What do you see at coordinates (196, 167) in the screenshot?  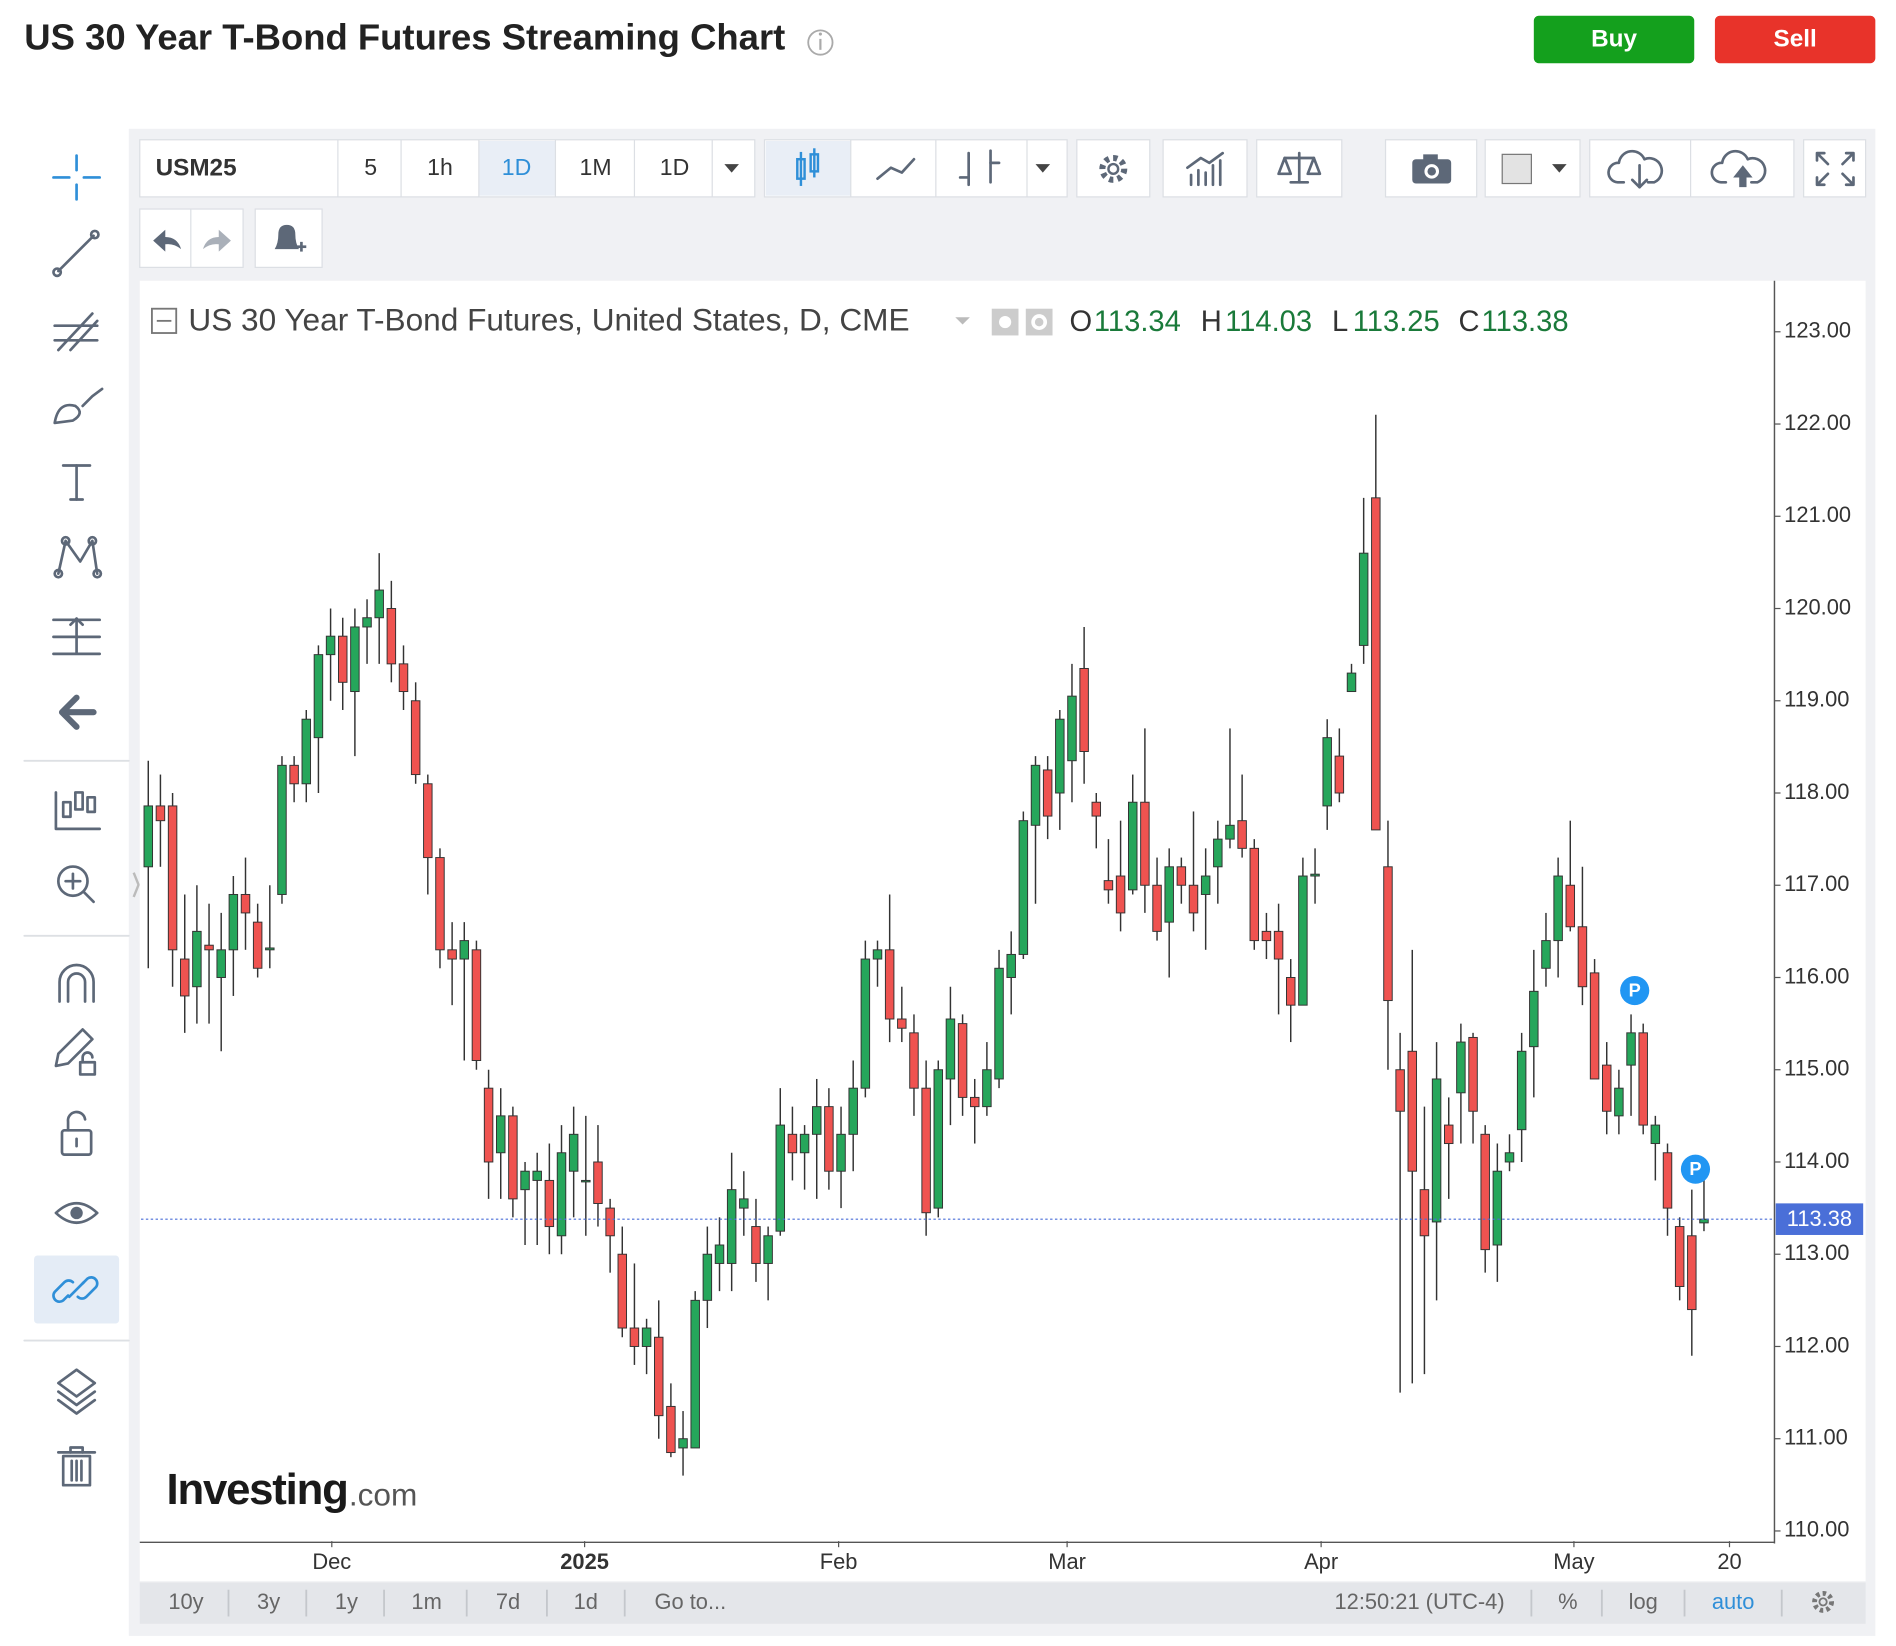 I see `symbol-input: USM25` at bounding box center [196, 167].